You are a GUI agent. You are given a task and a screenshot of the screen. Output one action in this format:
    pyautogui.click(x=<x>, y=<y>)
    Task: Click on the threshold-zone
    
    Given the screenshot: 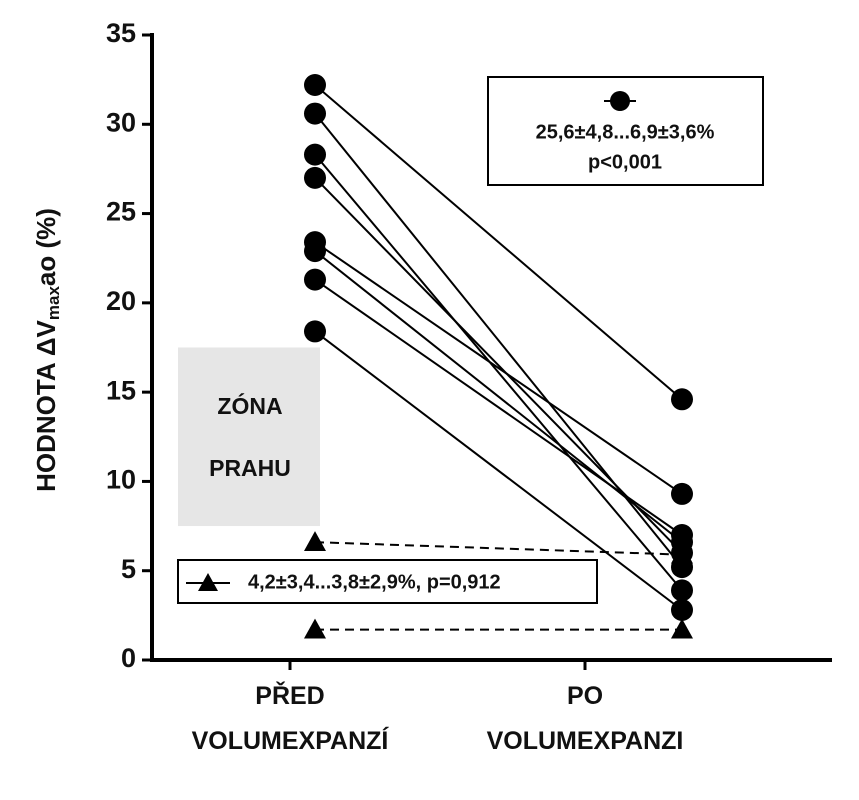 What is the action you would take?
    pyautogui.click(x=249, y=437)
    